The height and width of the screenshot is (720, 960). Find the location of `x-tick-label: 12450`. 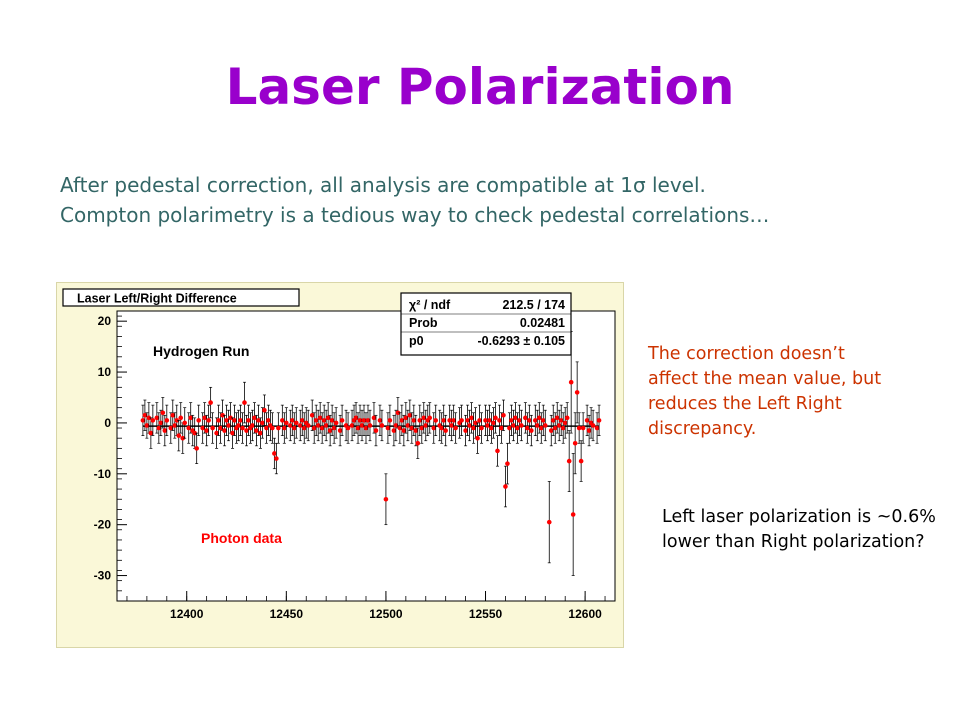

x-tick-label: 12450 is located at coordinates (287, 614).